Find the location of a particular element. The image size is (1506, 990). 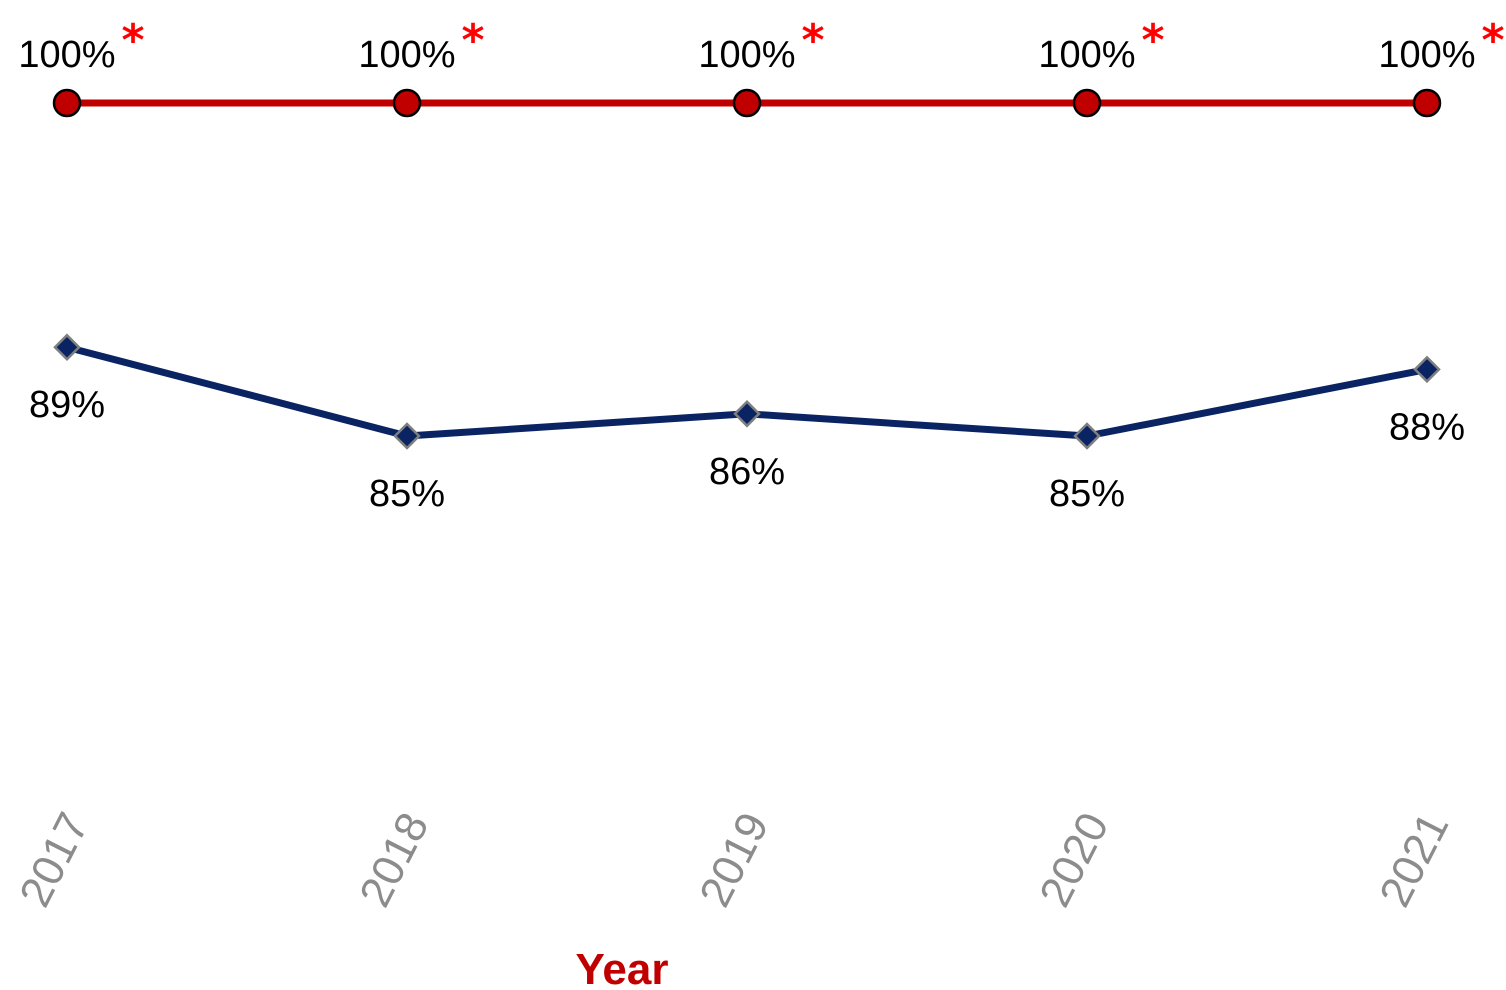

x-tick-label-2020: 2020 is located at coordinates (1074, 859).